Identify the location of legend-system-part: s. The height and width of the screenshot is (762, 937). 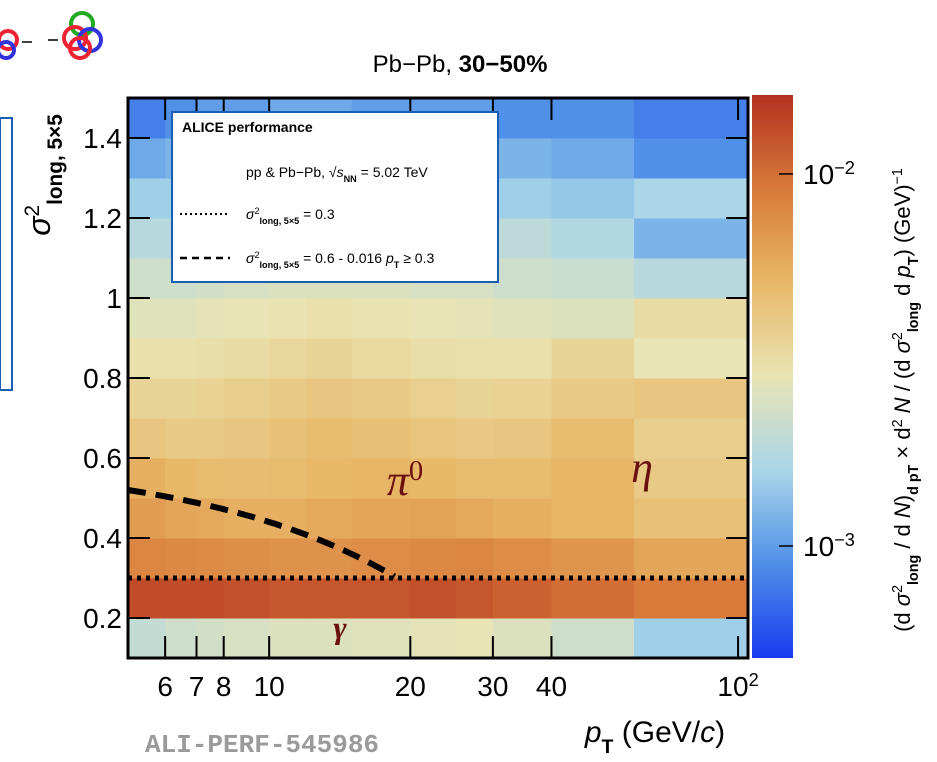
(340, 172).